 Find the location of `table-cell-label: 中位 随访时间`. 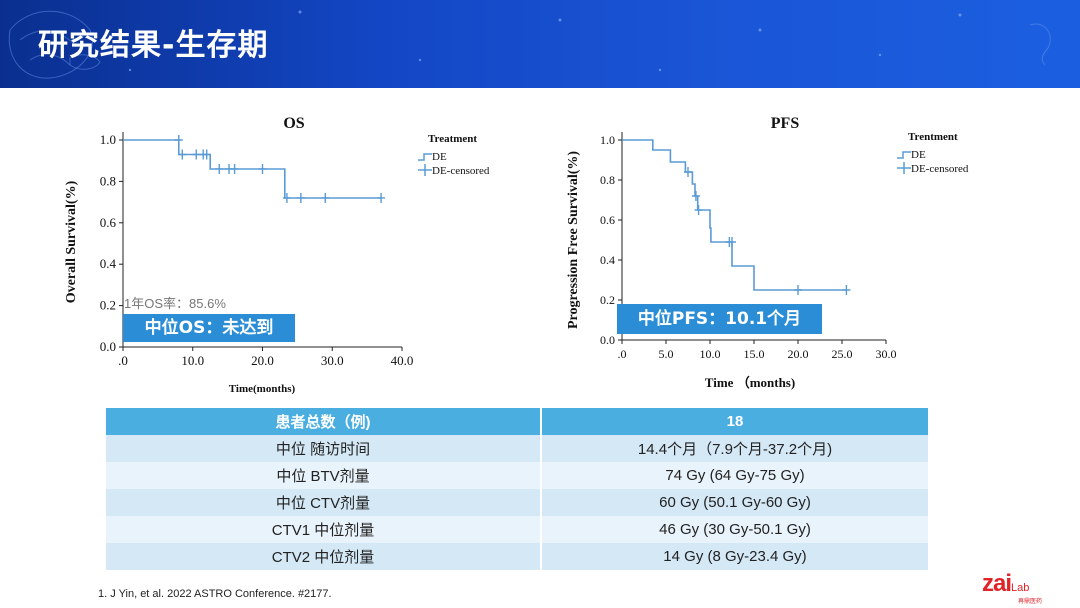

table-cell-label: 中位 随访时间 is located at coordinates (324, 448).